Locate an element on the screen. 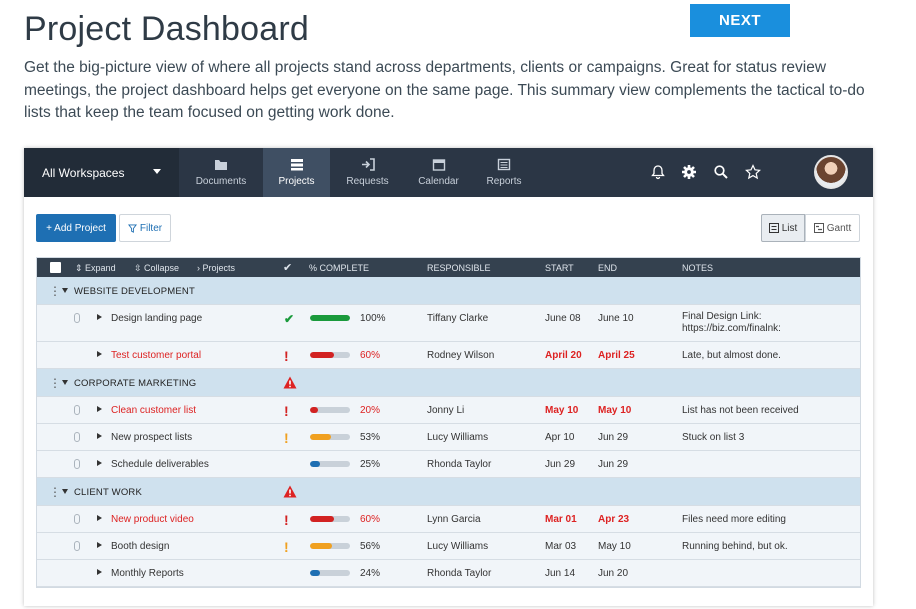  notes: List has not been received is located at coordinates (740, 410).